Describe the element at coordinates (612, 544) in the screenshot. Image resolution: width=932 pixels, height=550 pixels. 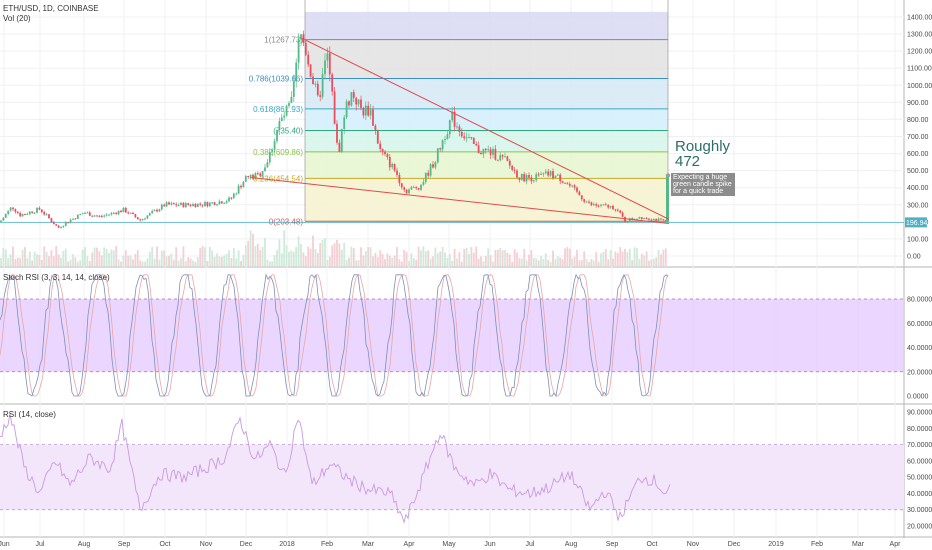
I see `x-tick-label: Sep` at that location.